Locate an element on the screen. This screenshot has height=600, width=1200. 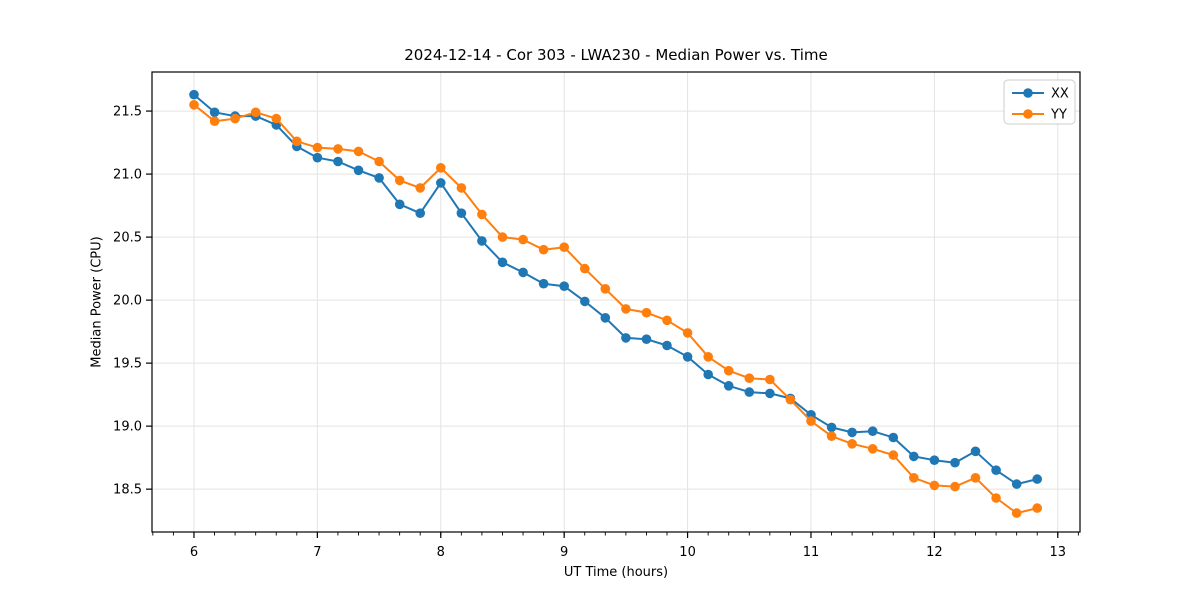
legend-label-xx: XX is located at coordinates (1060, 94).